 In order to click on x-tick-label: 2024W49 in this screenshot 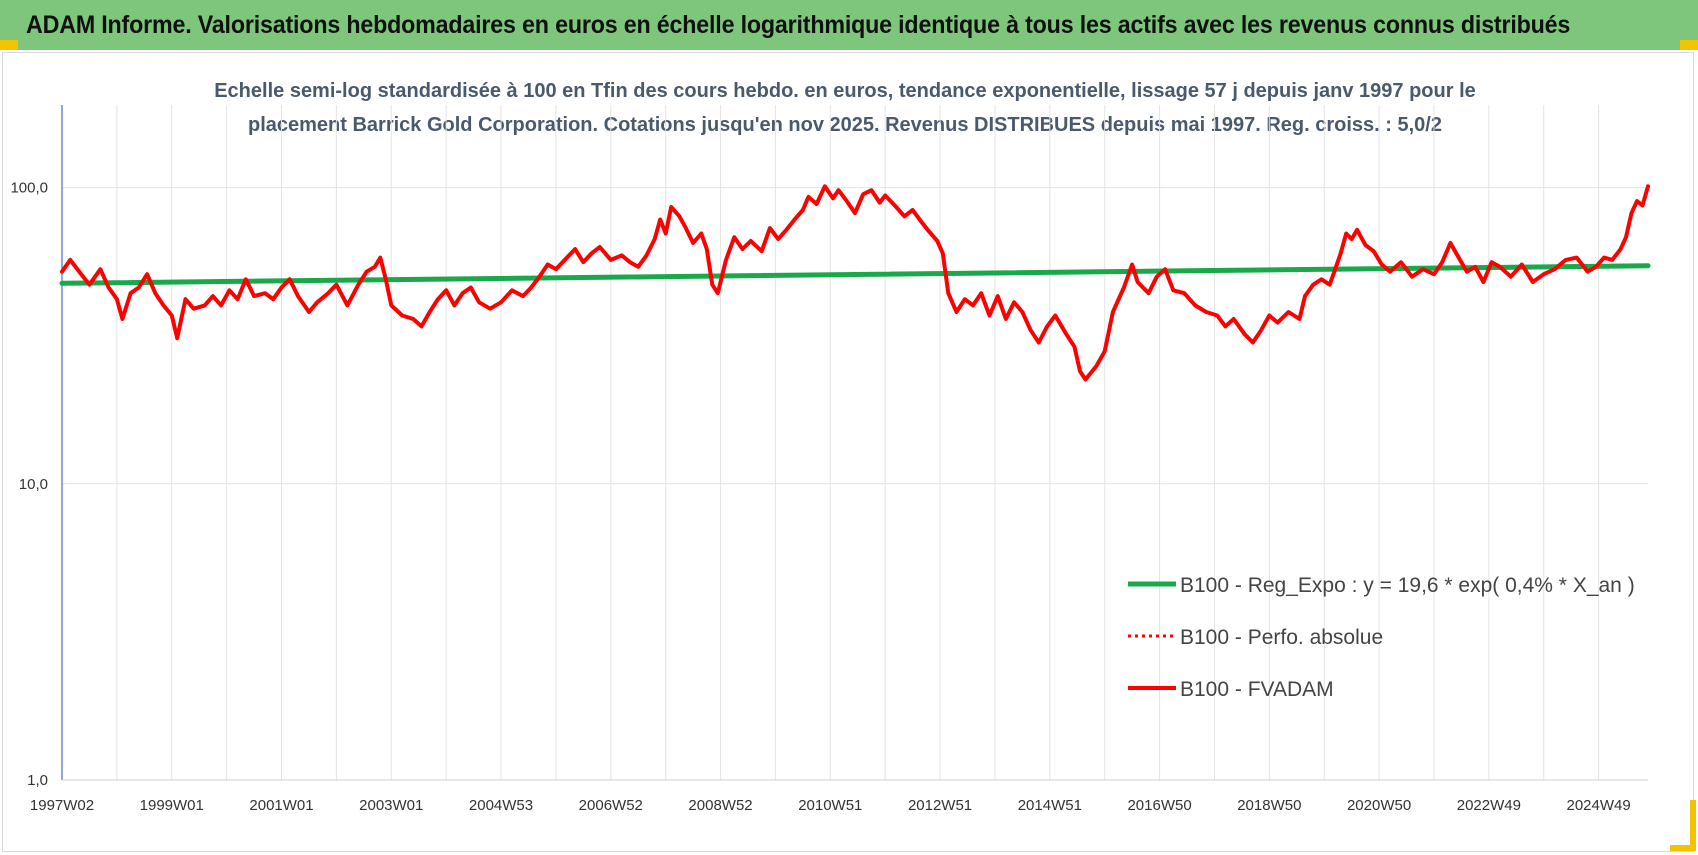, I will do `click(1598, 805)`.